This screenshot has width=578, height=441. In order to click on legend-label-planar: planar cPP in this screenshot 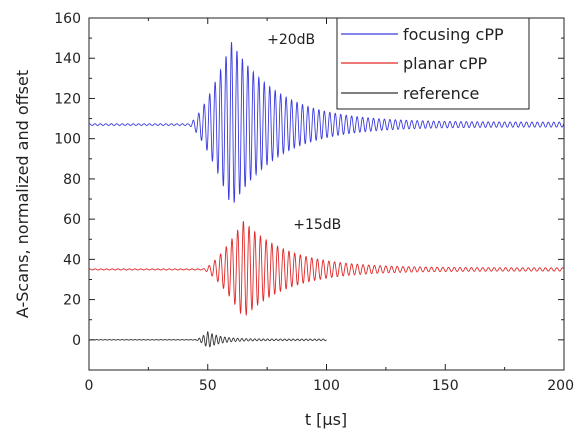, I will do `click(445, 63)`.